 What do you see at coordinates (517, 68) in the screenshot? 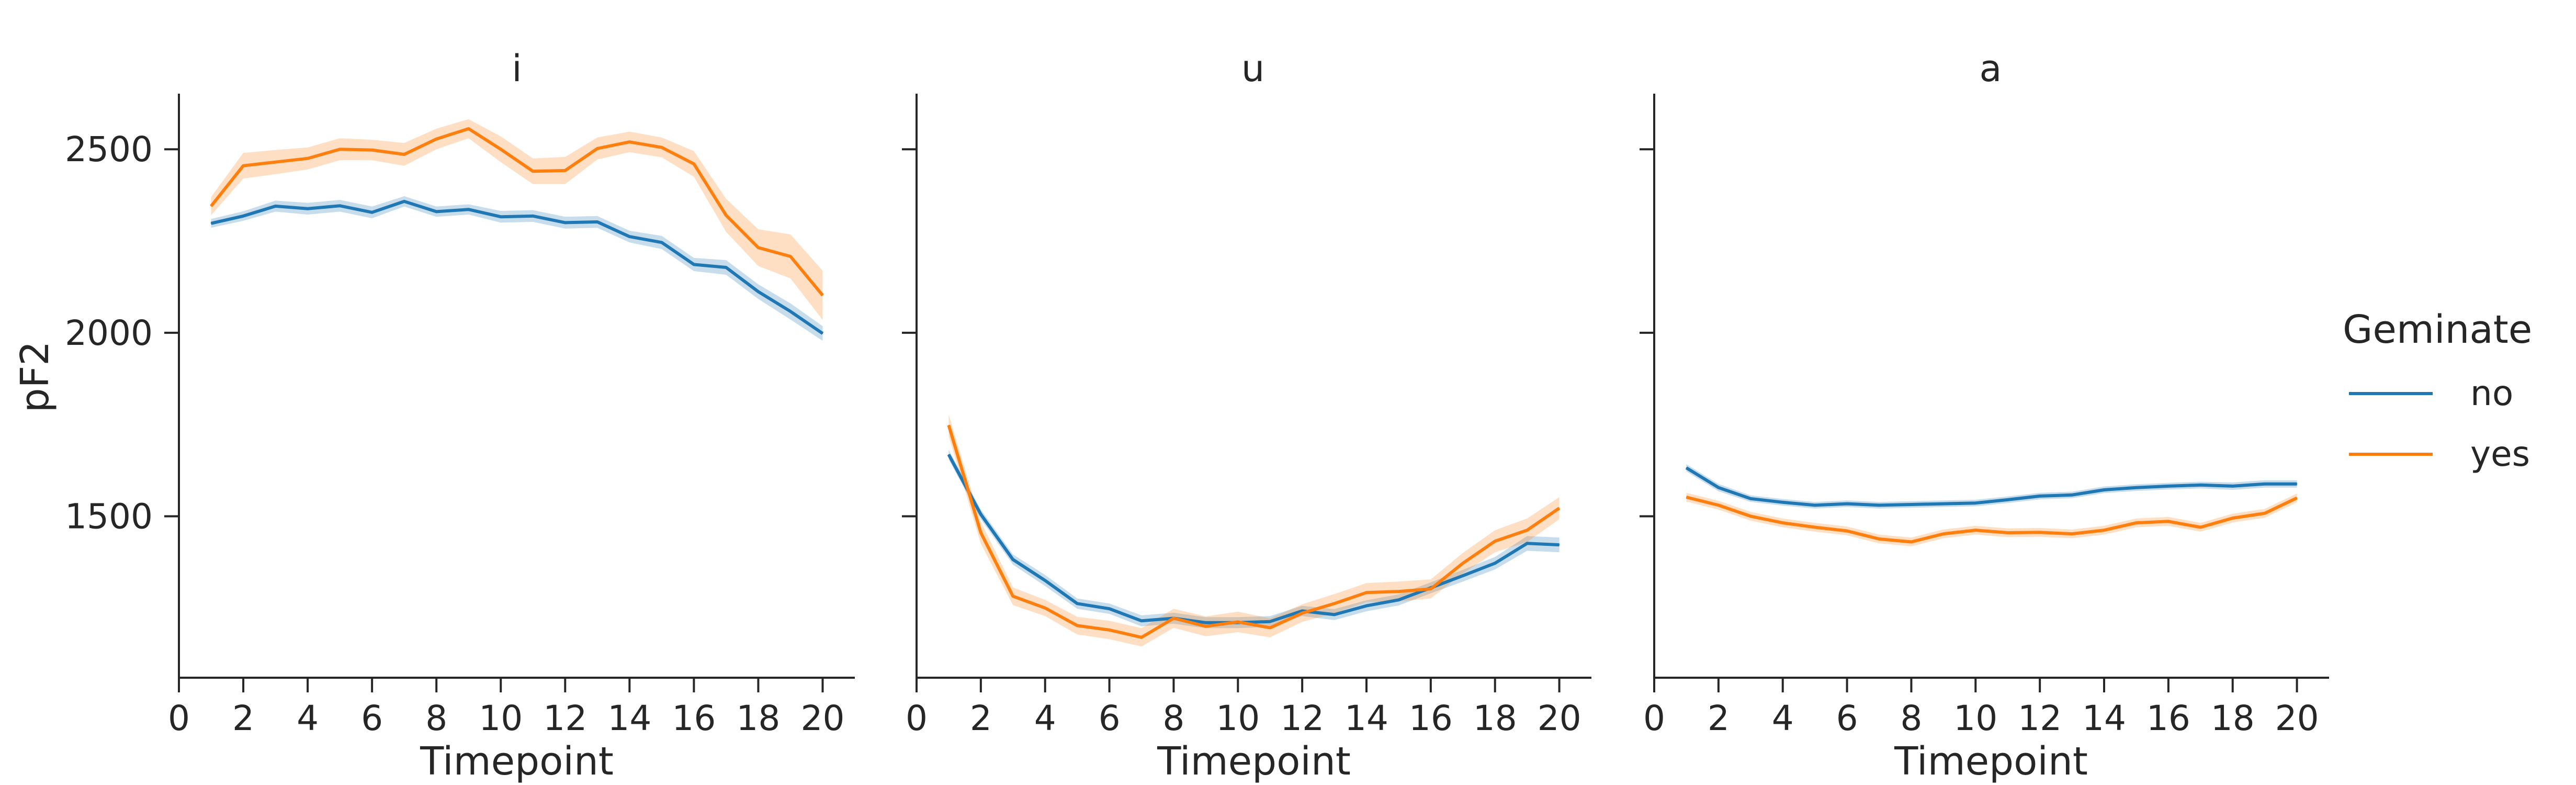
I see `panel-title-i: i` at bounding box center [517, 68].